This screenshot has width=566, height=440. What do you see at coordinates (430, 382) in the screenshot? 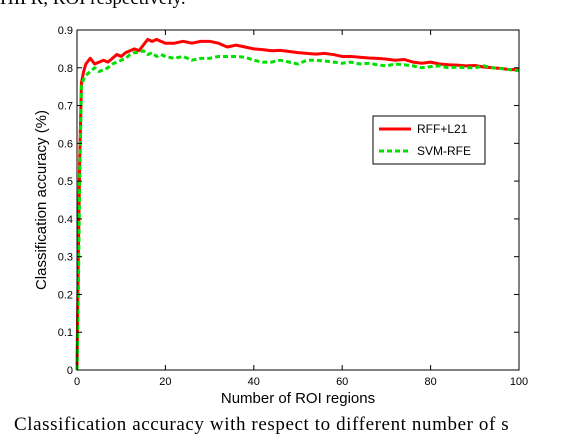
I see `x-tick-label: 80` at bounding box center [430, 382].